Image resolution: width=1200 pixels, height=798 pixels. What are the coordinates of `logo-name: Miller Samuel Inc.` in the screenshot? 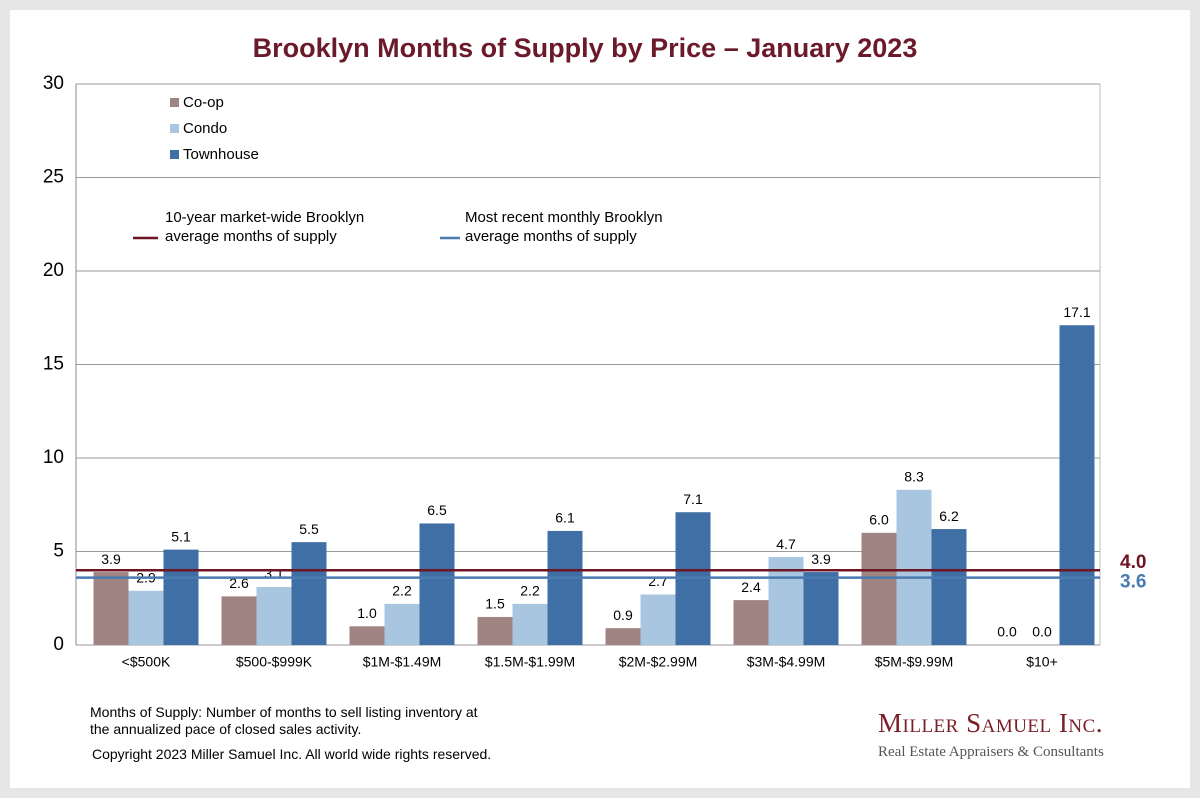 It's located at (991, 723).